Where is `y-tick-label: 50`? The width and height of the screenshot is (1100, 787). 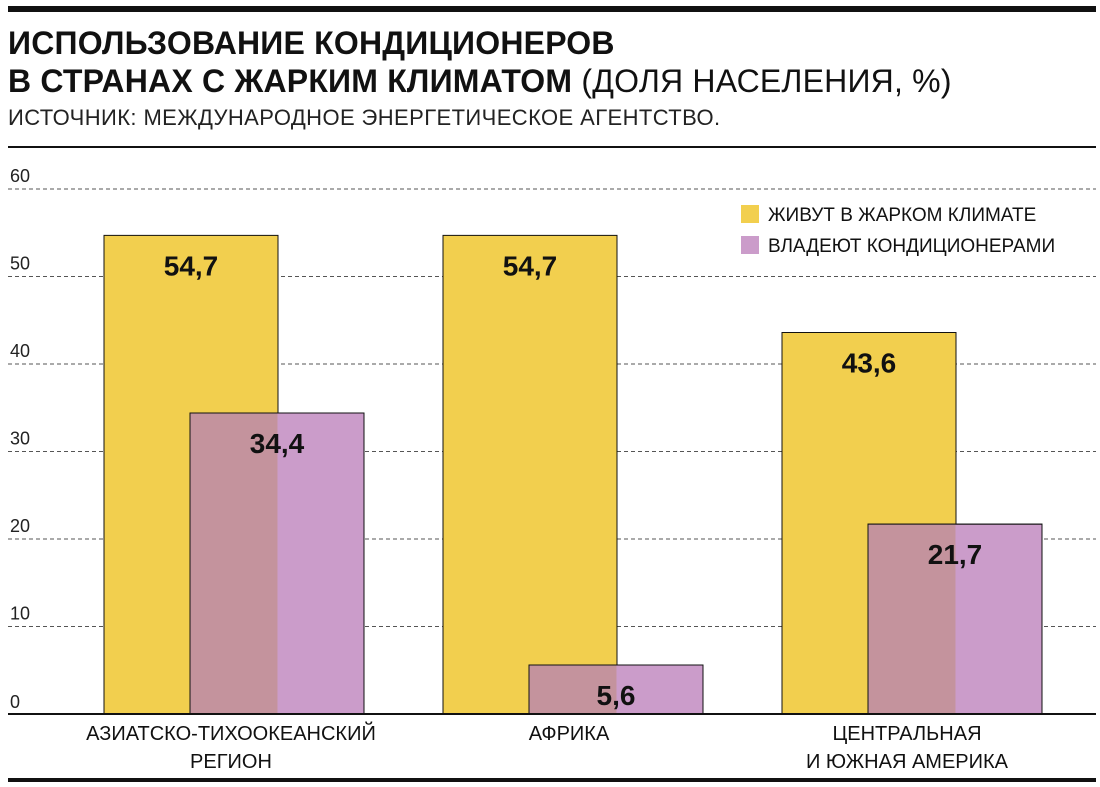
y-tick-label: 50 is located at coordinates (20, 264).